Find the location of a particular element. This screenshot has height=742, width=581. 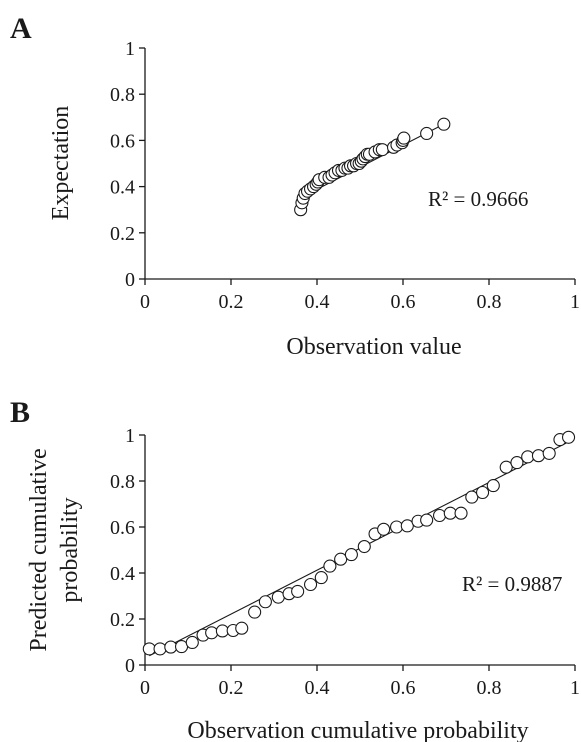

panel-a-y-tick-label: 0.2 is located at coordinates (122, 234).